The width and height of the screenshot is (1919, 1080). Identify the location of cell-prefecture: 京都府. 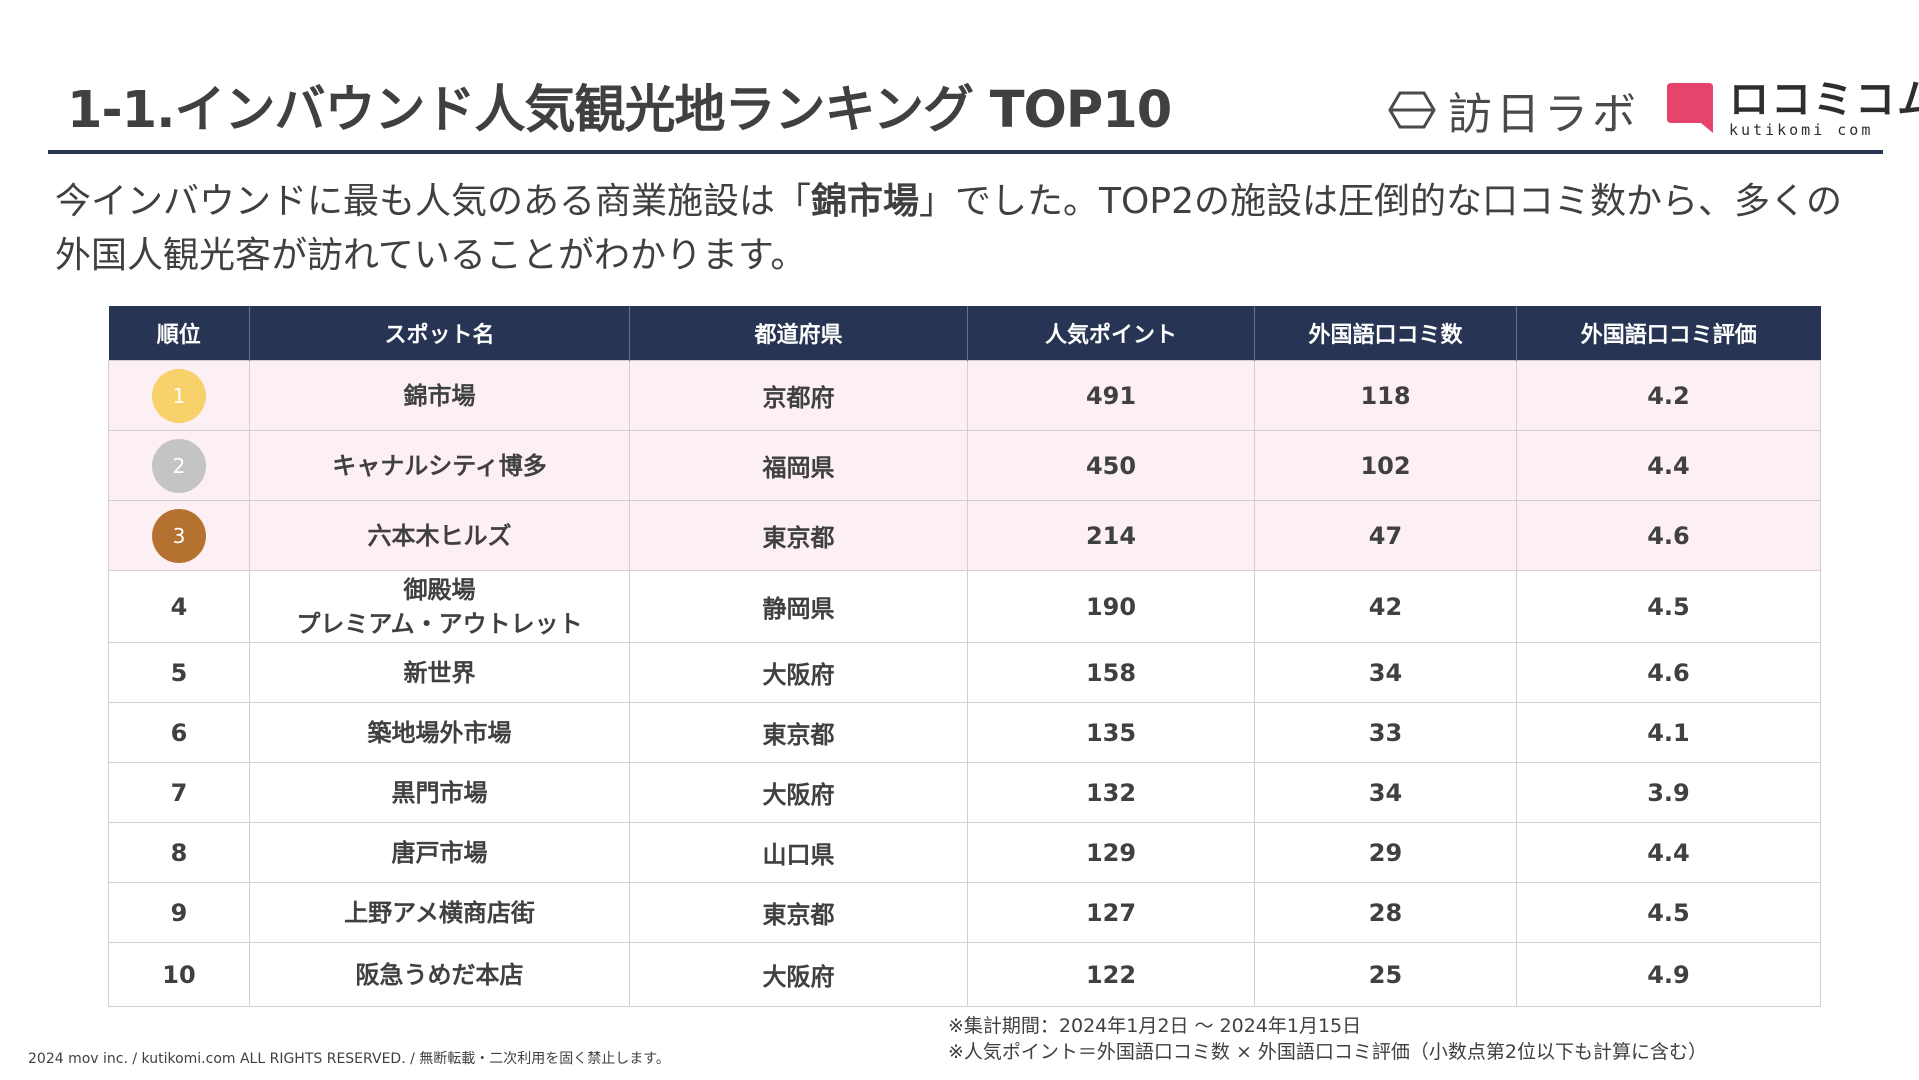
(798, 395).